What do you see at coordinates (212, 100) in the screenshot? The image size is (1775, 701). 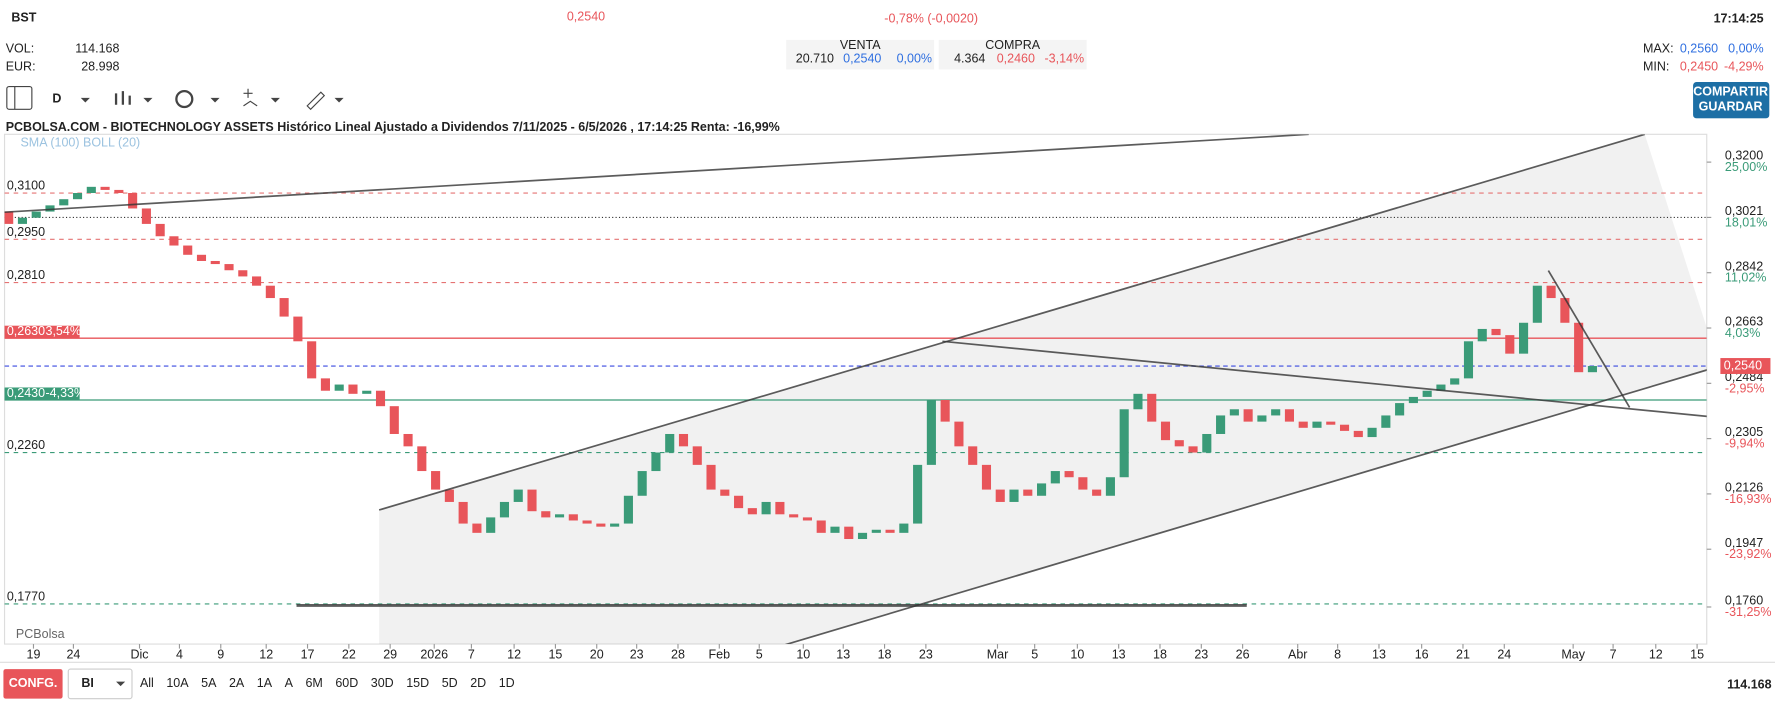 I see `dropdown-arrows` at bounding box center [212, 100].